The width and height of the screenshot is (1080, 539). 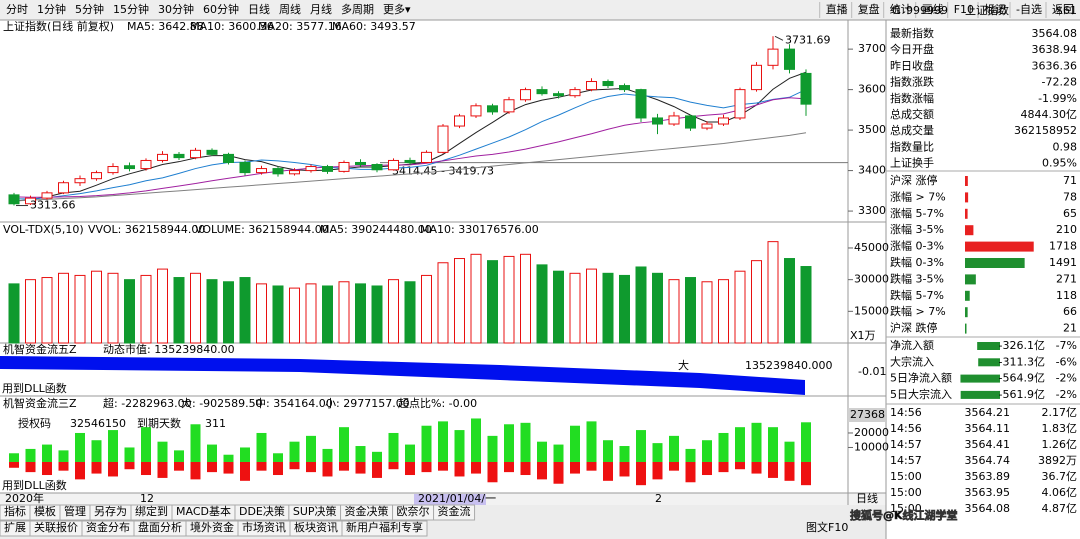 What do you see at coordinates (1060, 412) in the screenshot?
I see `tick-amount: 2.17亿` at bounding box center [1060, 412].